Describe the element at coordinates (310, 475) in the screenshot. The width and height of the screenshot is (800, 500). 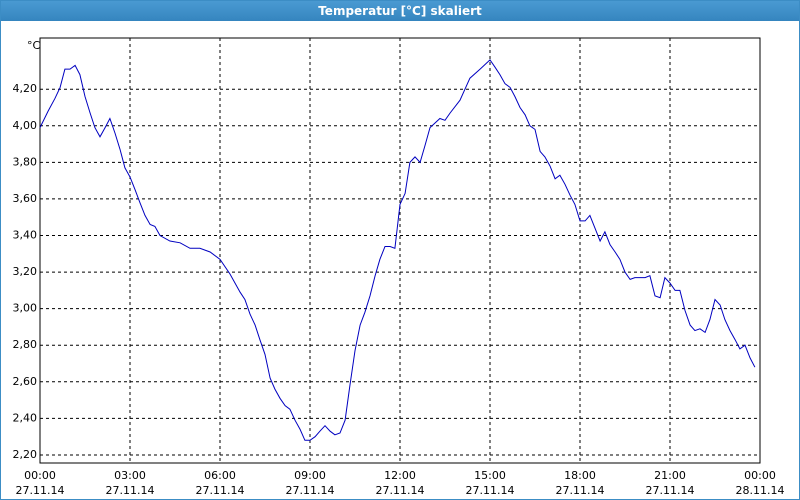
I see `x-tick-label: 09:00` at that location.